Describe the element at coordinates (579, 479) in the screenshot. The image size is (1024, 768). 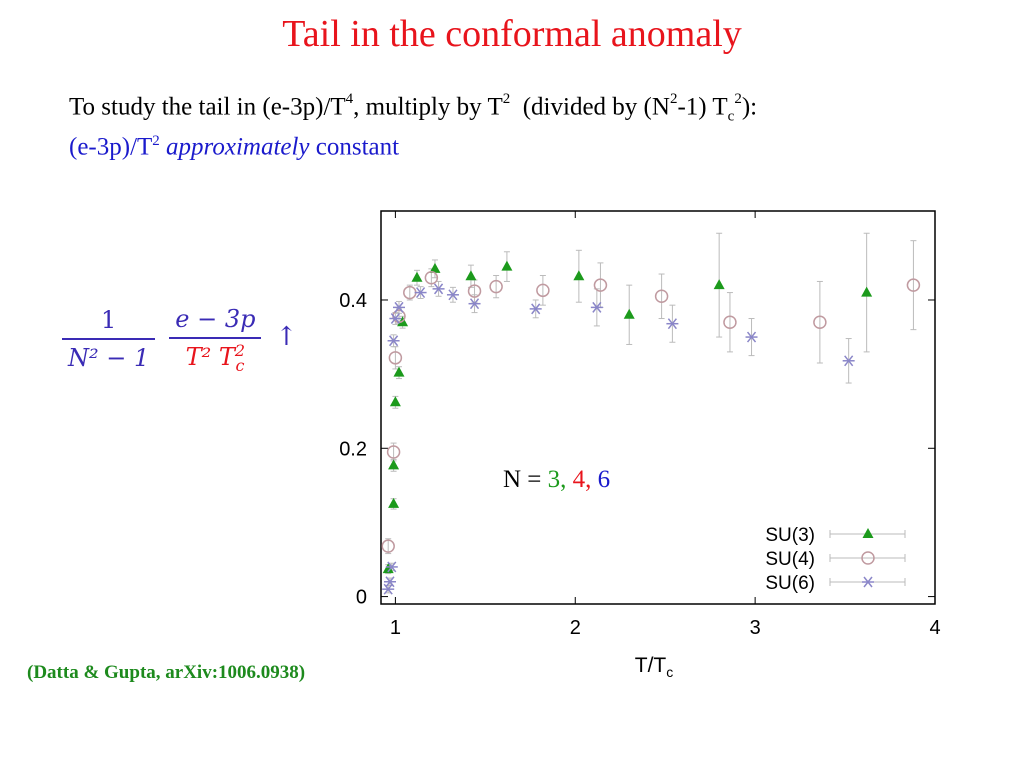
I see `n-annotation-4: 4` at that location.